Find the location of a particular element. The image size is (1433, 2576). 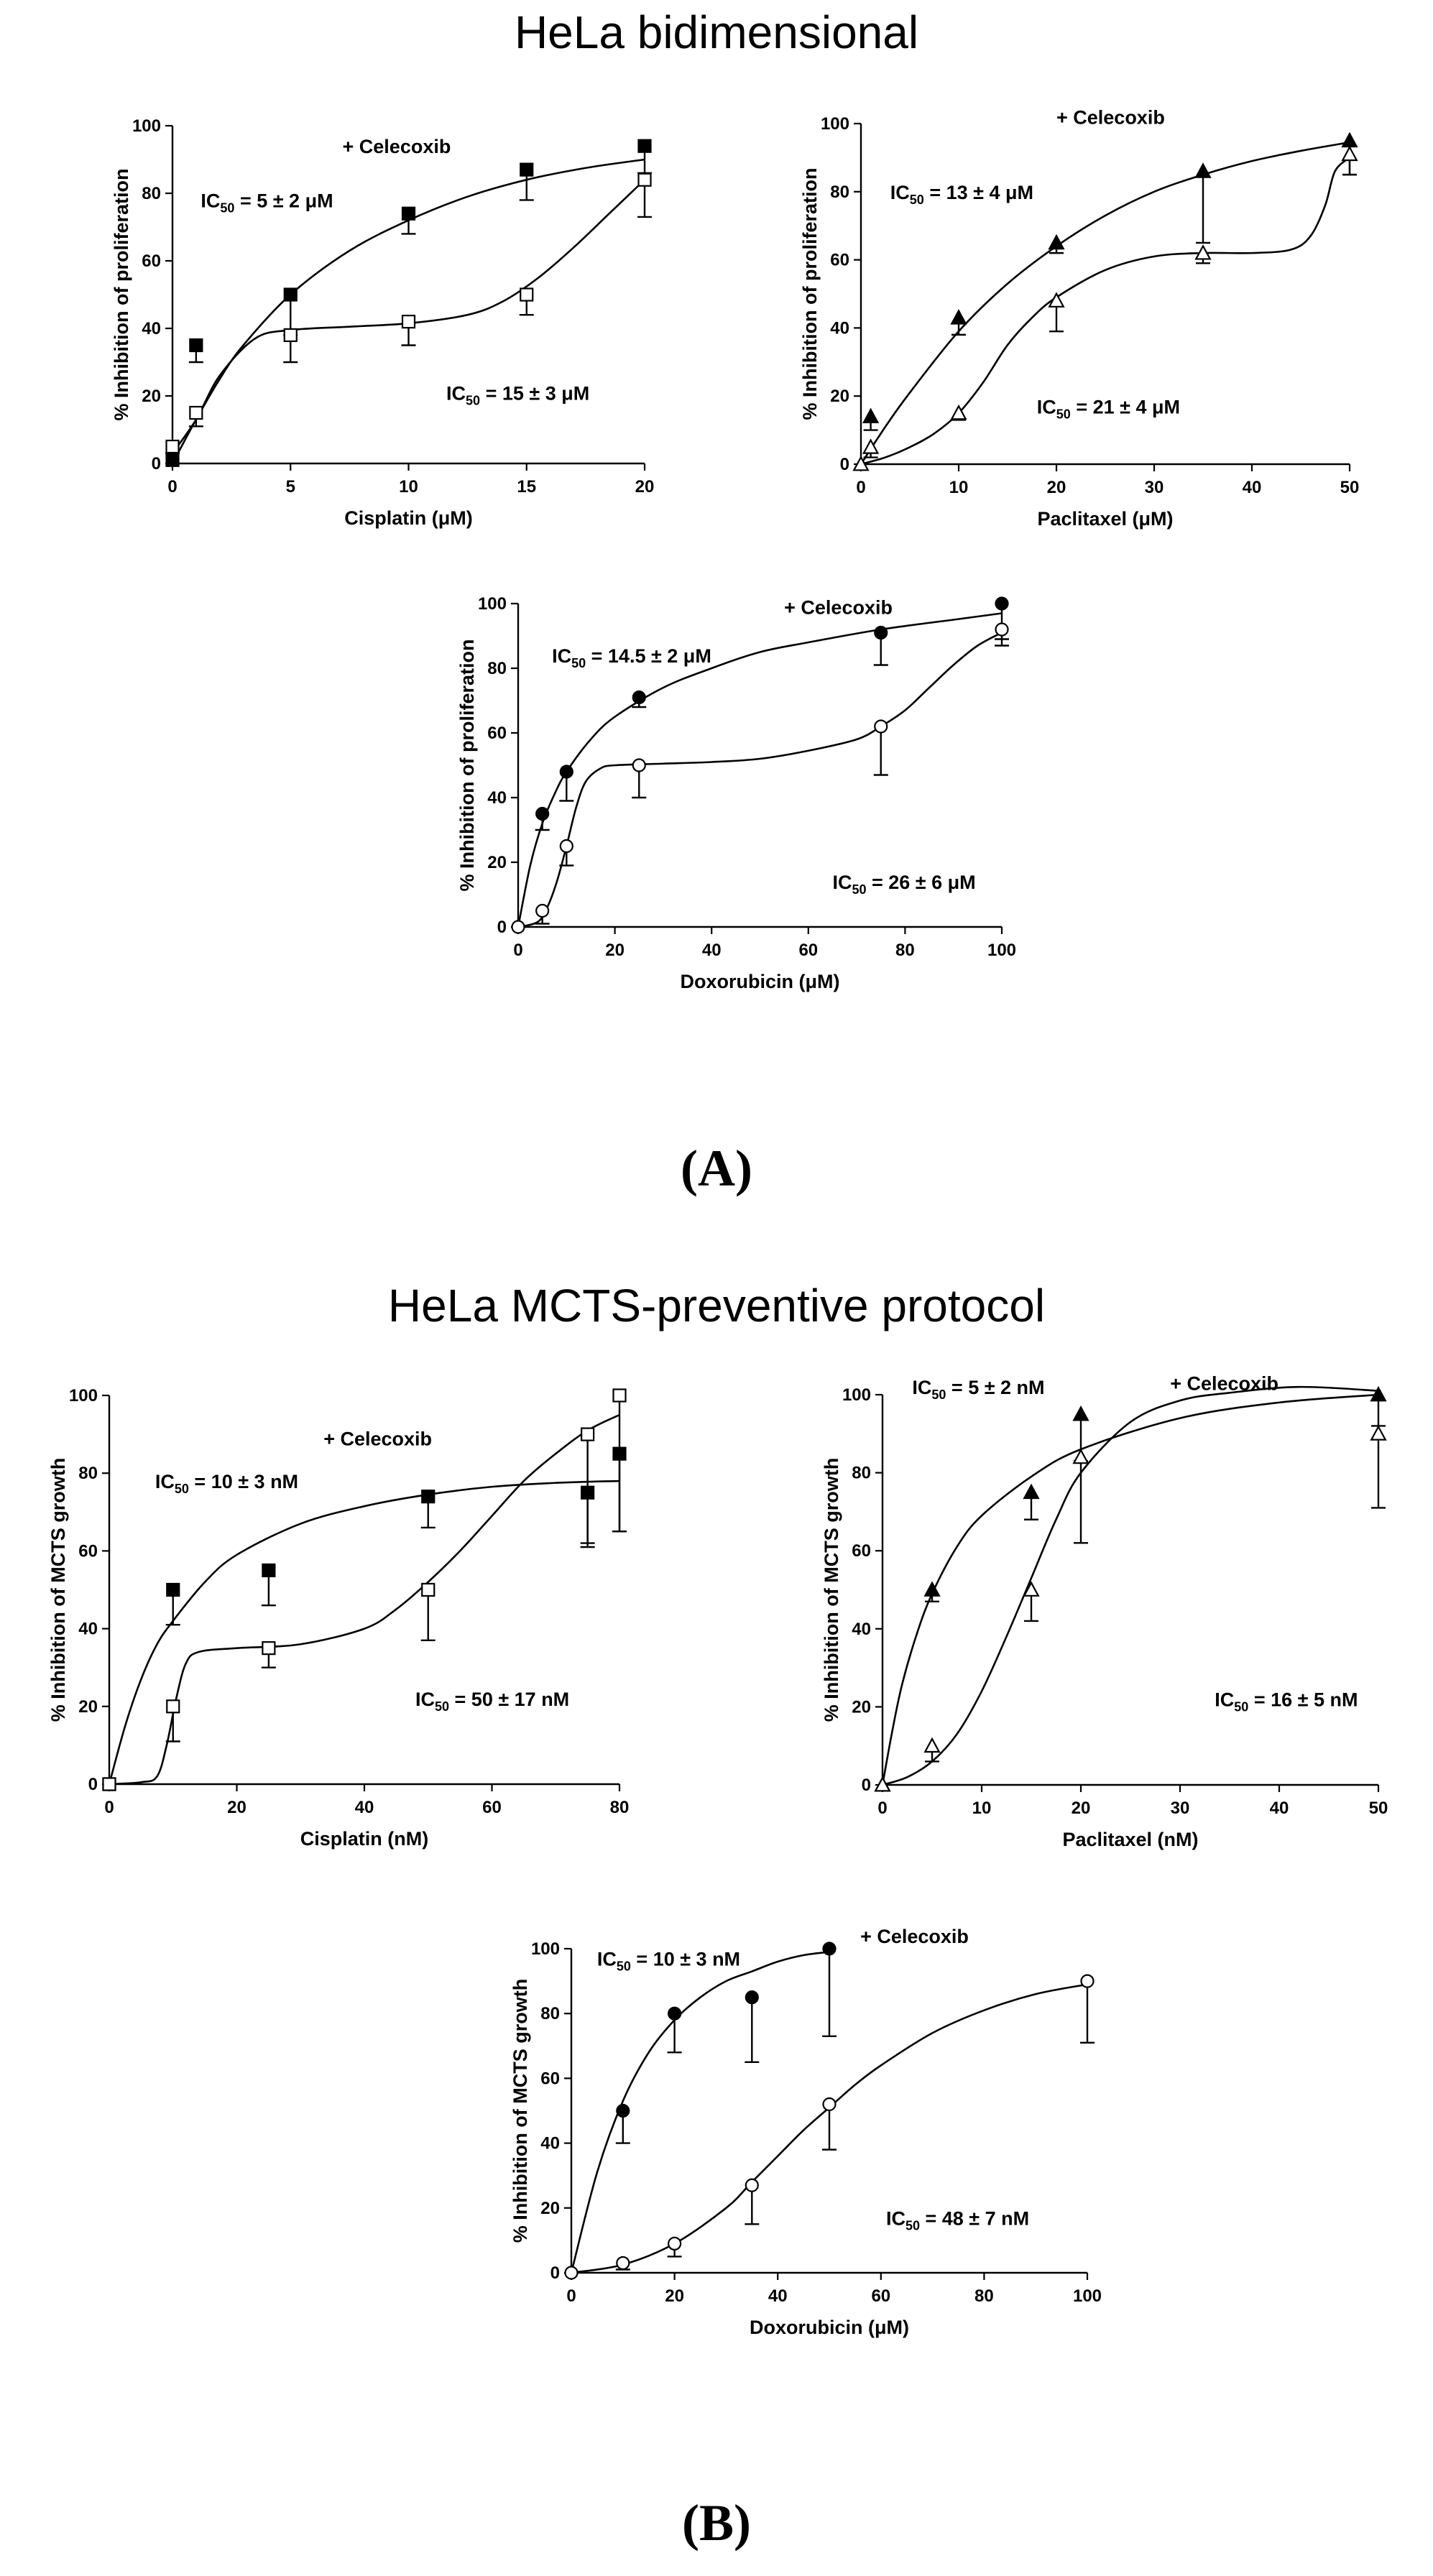

panel-label-b: (B) is located at coordinates (716, 2523).